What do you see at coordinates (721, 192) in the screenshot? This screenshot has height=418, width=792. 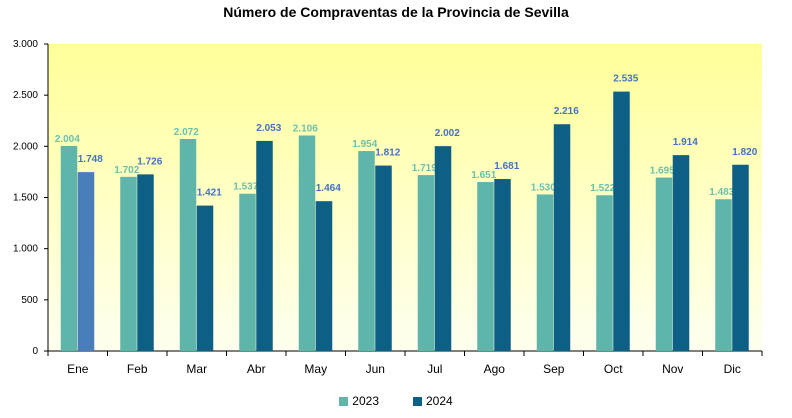 I see `data-label: 1.483` at bounding box center [721, 192].